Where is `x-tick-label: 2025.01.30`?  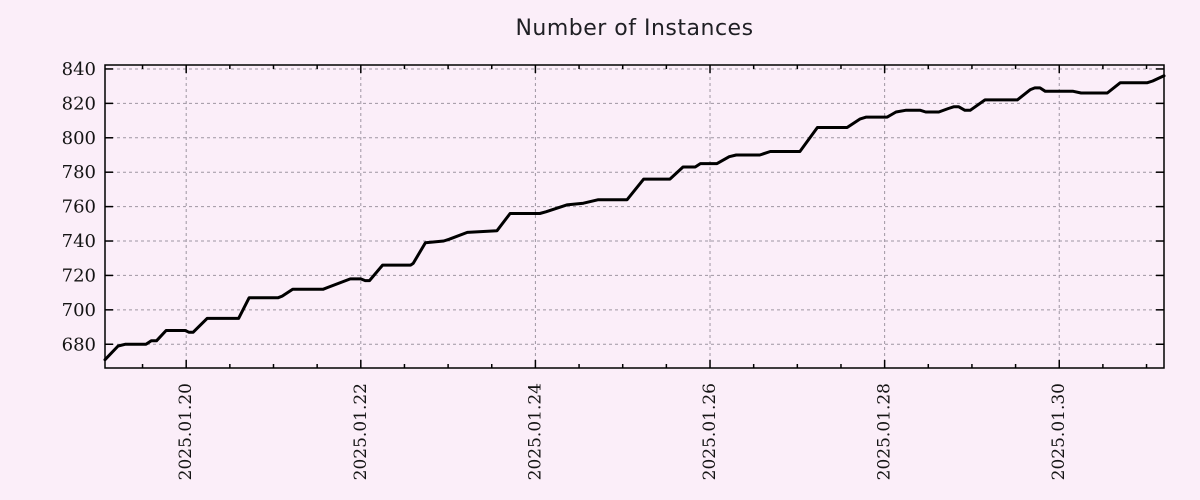
x-tick-label: 2025.01.30 is located at coordinates (1059, 431).